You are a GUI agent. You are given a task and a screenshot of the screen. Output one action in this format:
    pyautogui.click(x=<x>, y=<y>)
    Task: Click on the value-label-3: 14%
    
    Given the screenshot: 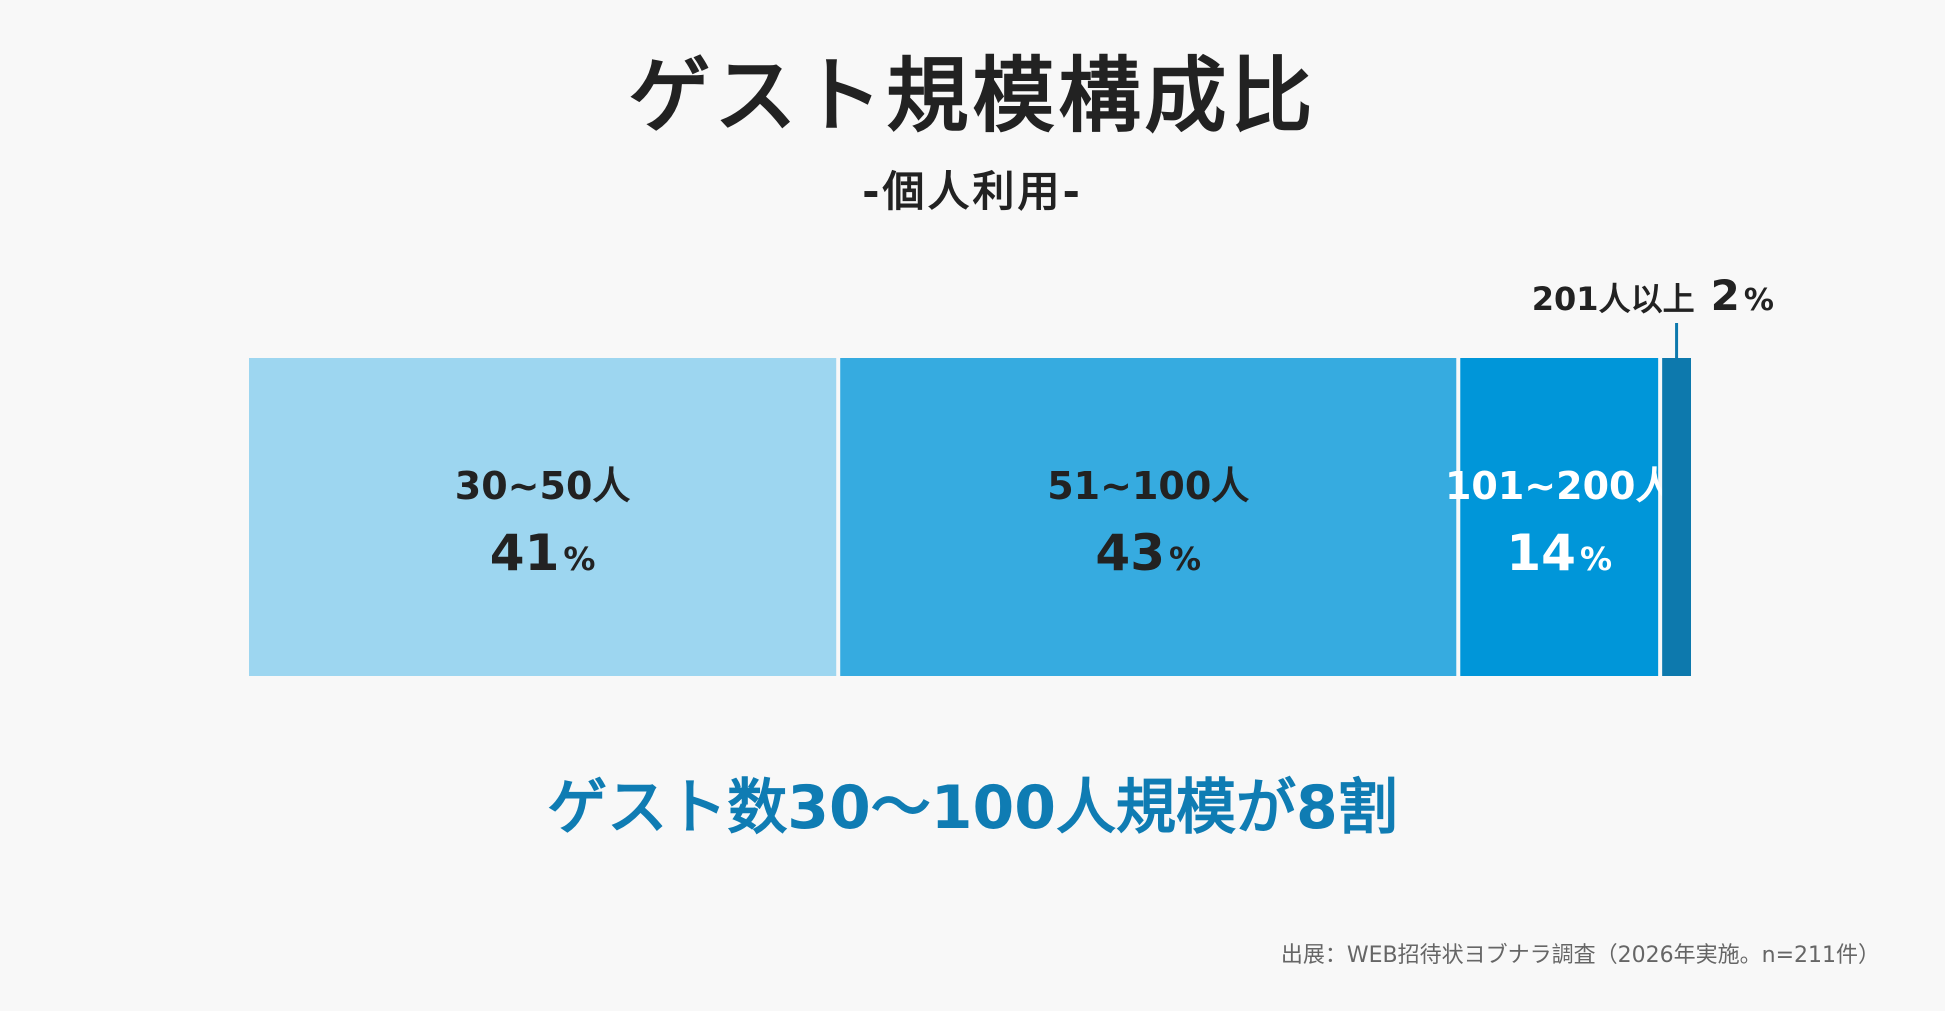 What is the action you would take?
    pyautogui.click(x=1559, y=553)
    